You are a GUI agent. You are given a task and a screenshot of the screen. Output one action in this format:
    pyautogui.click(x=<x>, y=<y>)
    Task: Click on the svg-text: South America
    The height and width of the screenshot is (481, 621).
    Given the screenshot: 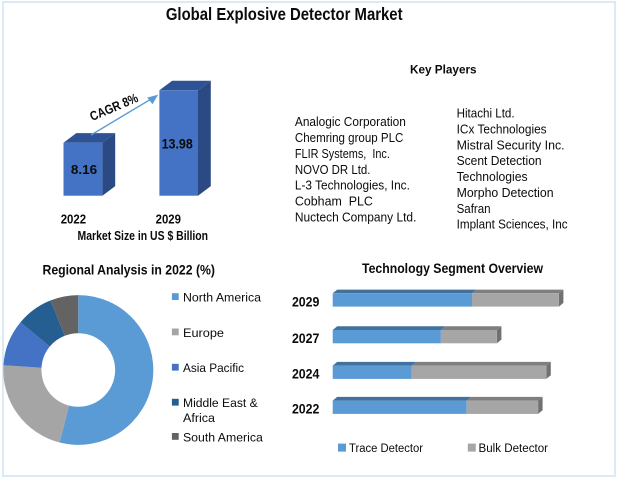 What is the action you would take?
    pyautogui.click(x=223, y=437)
    